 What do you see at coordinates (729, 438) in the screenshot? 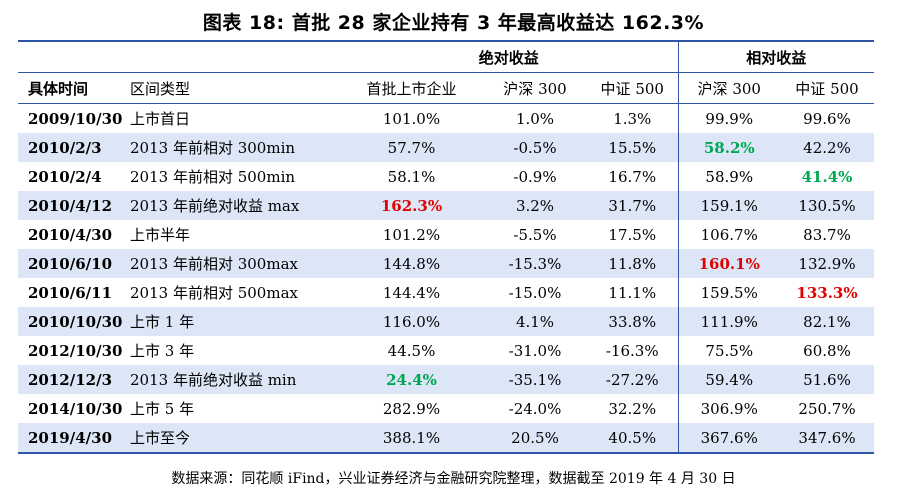
I see `cell-rel-hs300: 367.6%` at bounding box center [729, 438].